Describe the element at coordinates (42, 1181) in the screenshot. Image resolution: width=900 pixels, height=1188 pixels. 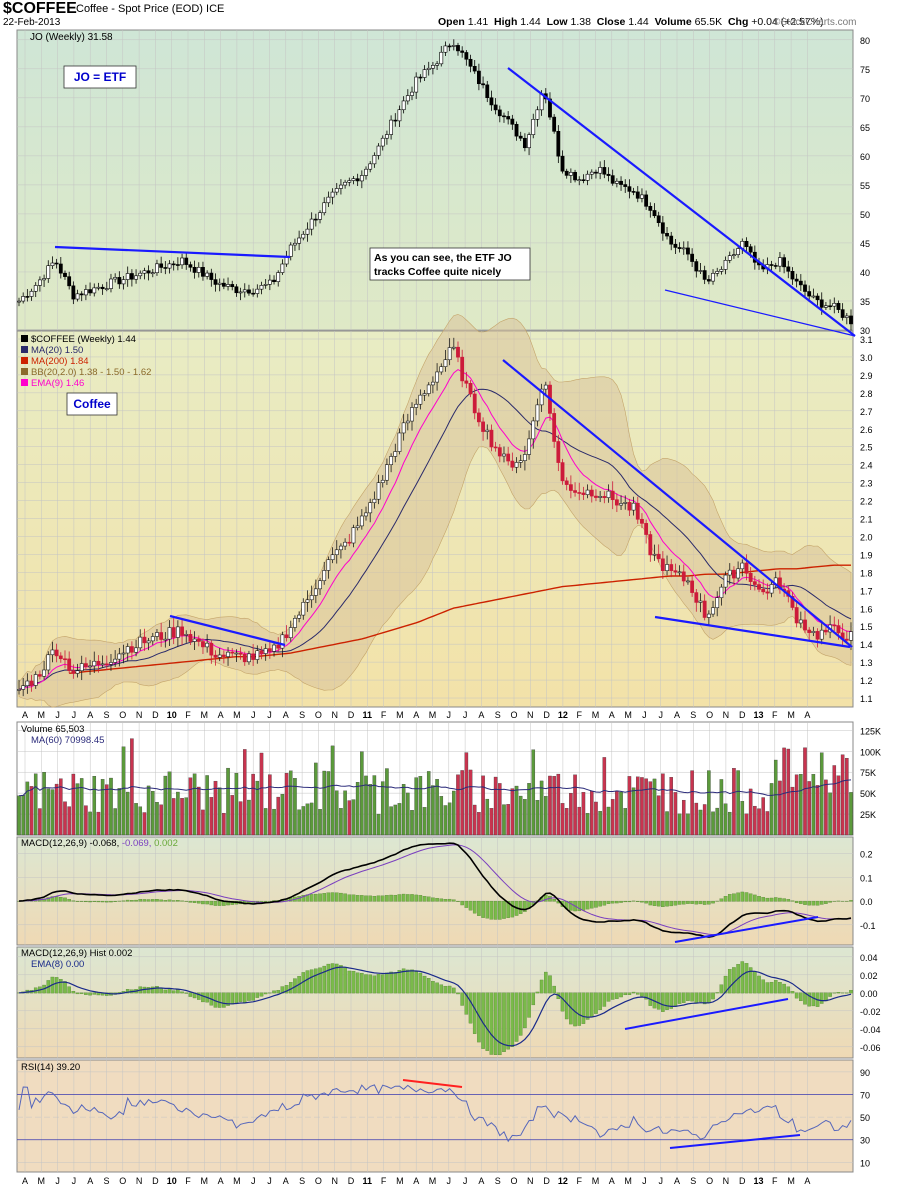
I see `x-tick-label-bottom: M` at that location.